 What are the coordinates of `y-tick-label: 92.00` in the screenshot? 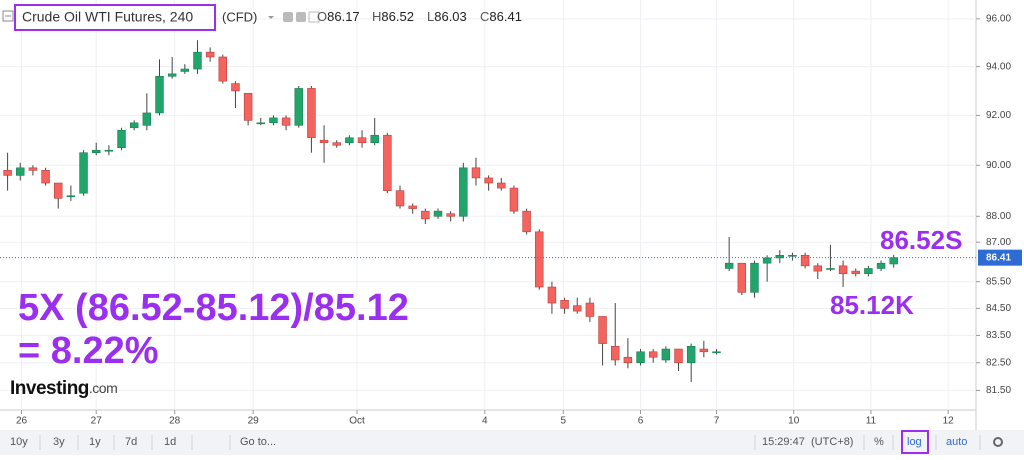 It's located at (998, 115).